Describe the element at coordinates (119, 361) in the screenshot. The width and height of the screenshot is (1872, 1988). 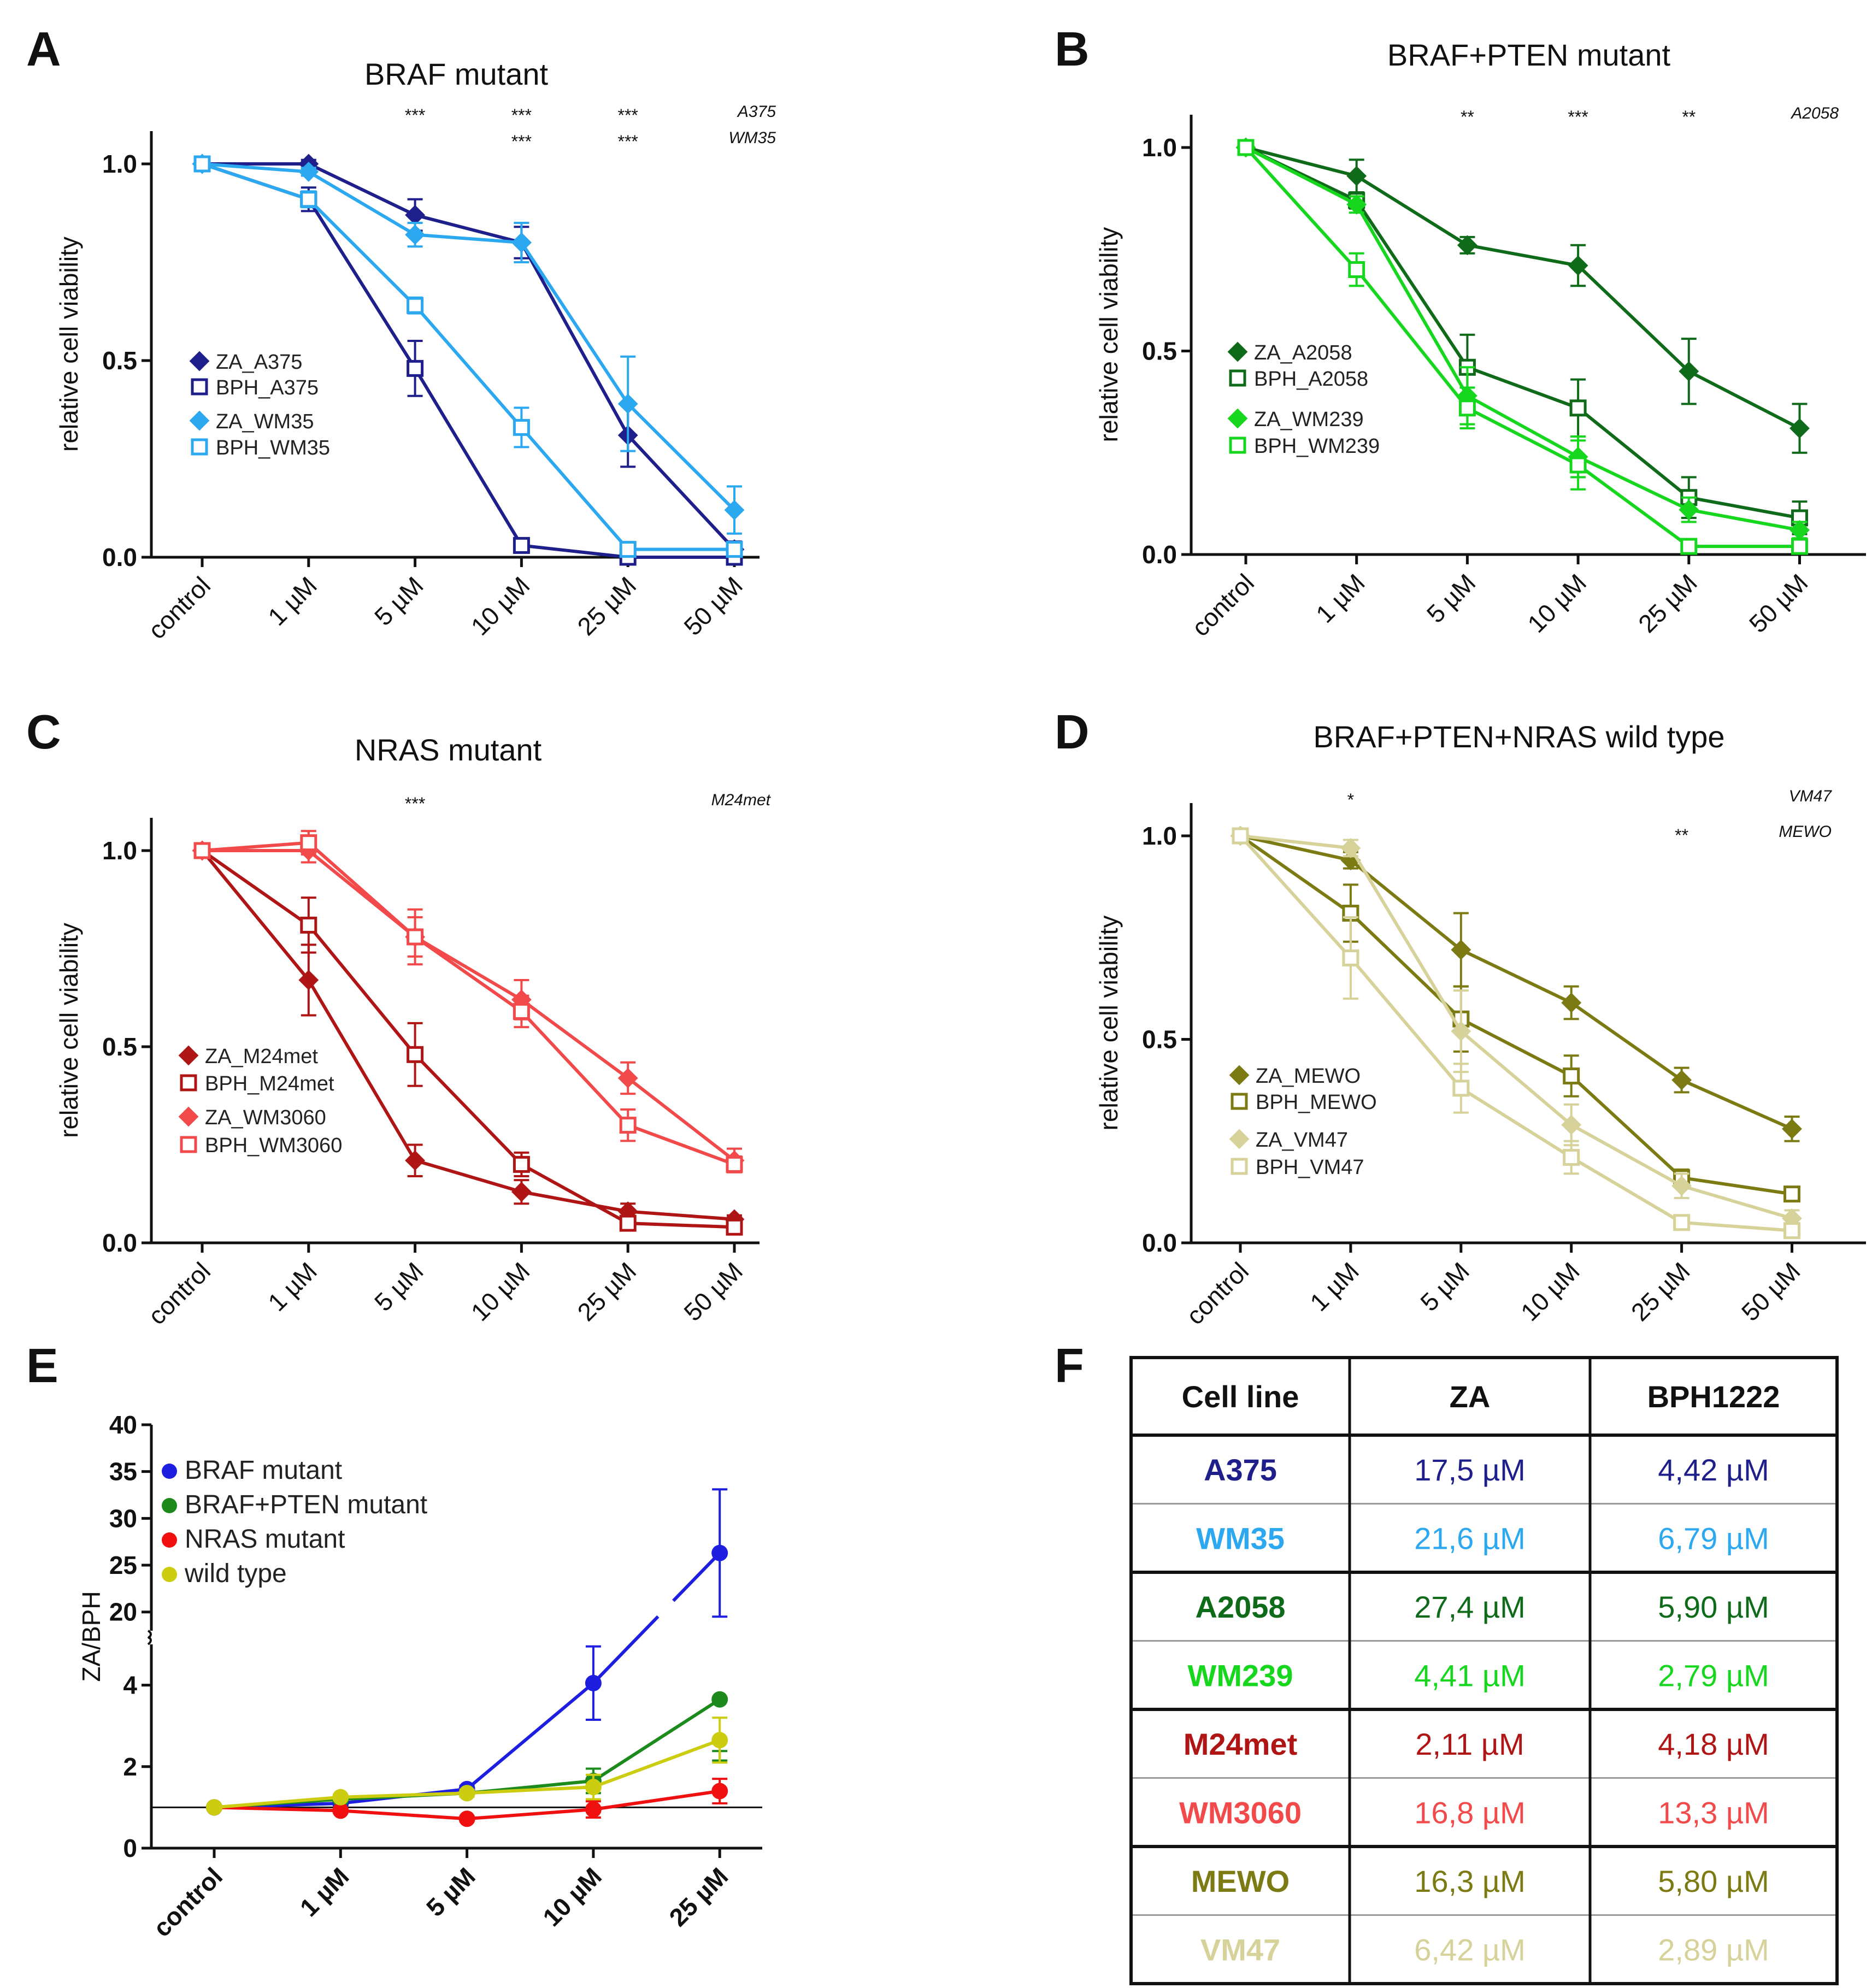
I see `y-tick-label-A: 0.5` at that location.